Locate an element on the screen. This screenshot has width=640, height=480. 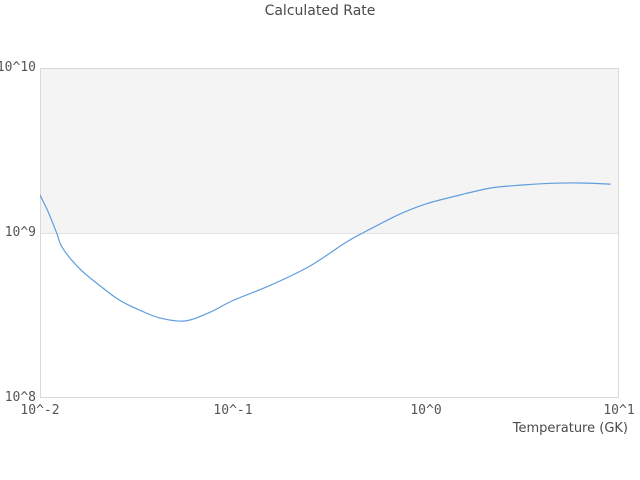
chart-title: Calculated Rate is located at coordinates (320, 11).